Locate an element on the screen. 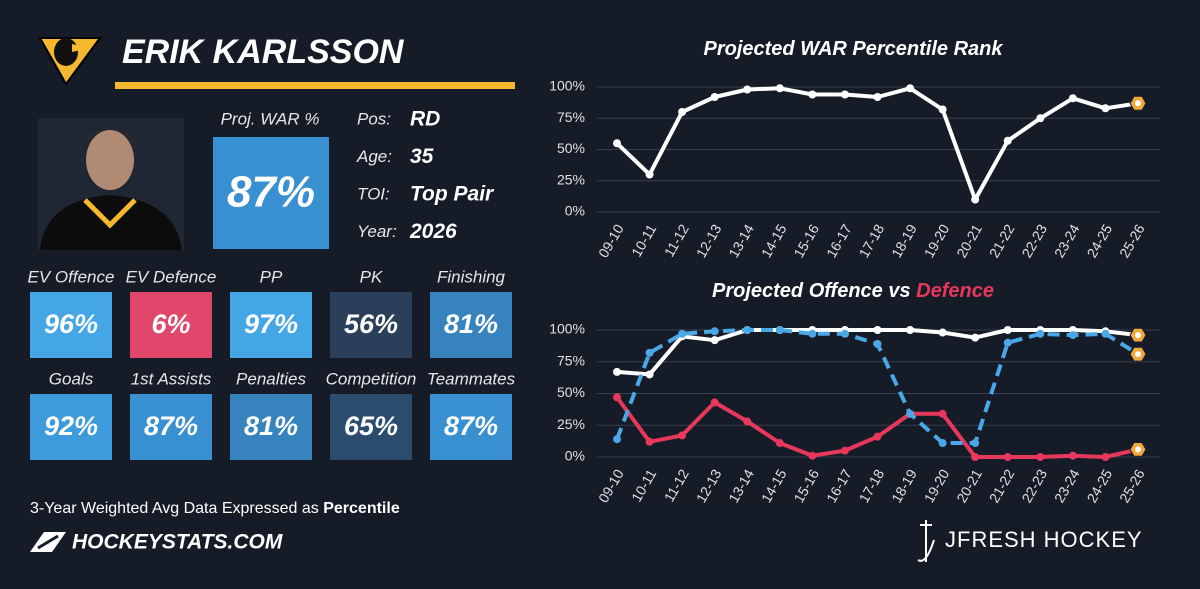  tile-label: EV Offence is located at coordinates (71, 276).